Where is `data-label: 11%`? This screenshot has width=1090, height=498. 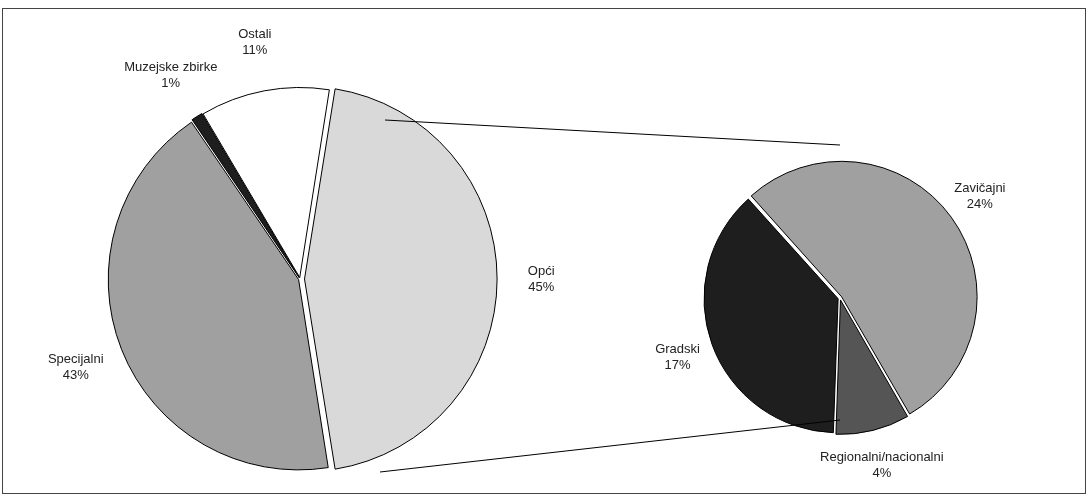
data-label: 11% is located at coordinates (255, 49).